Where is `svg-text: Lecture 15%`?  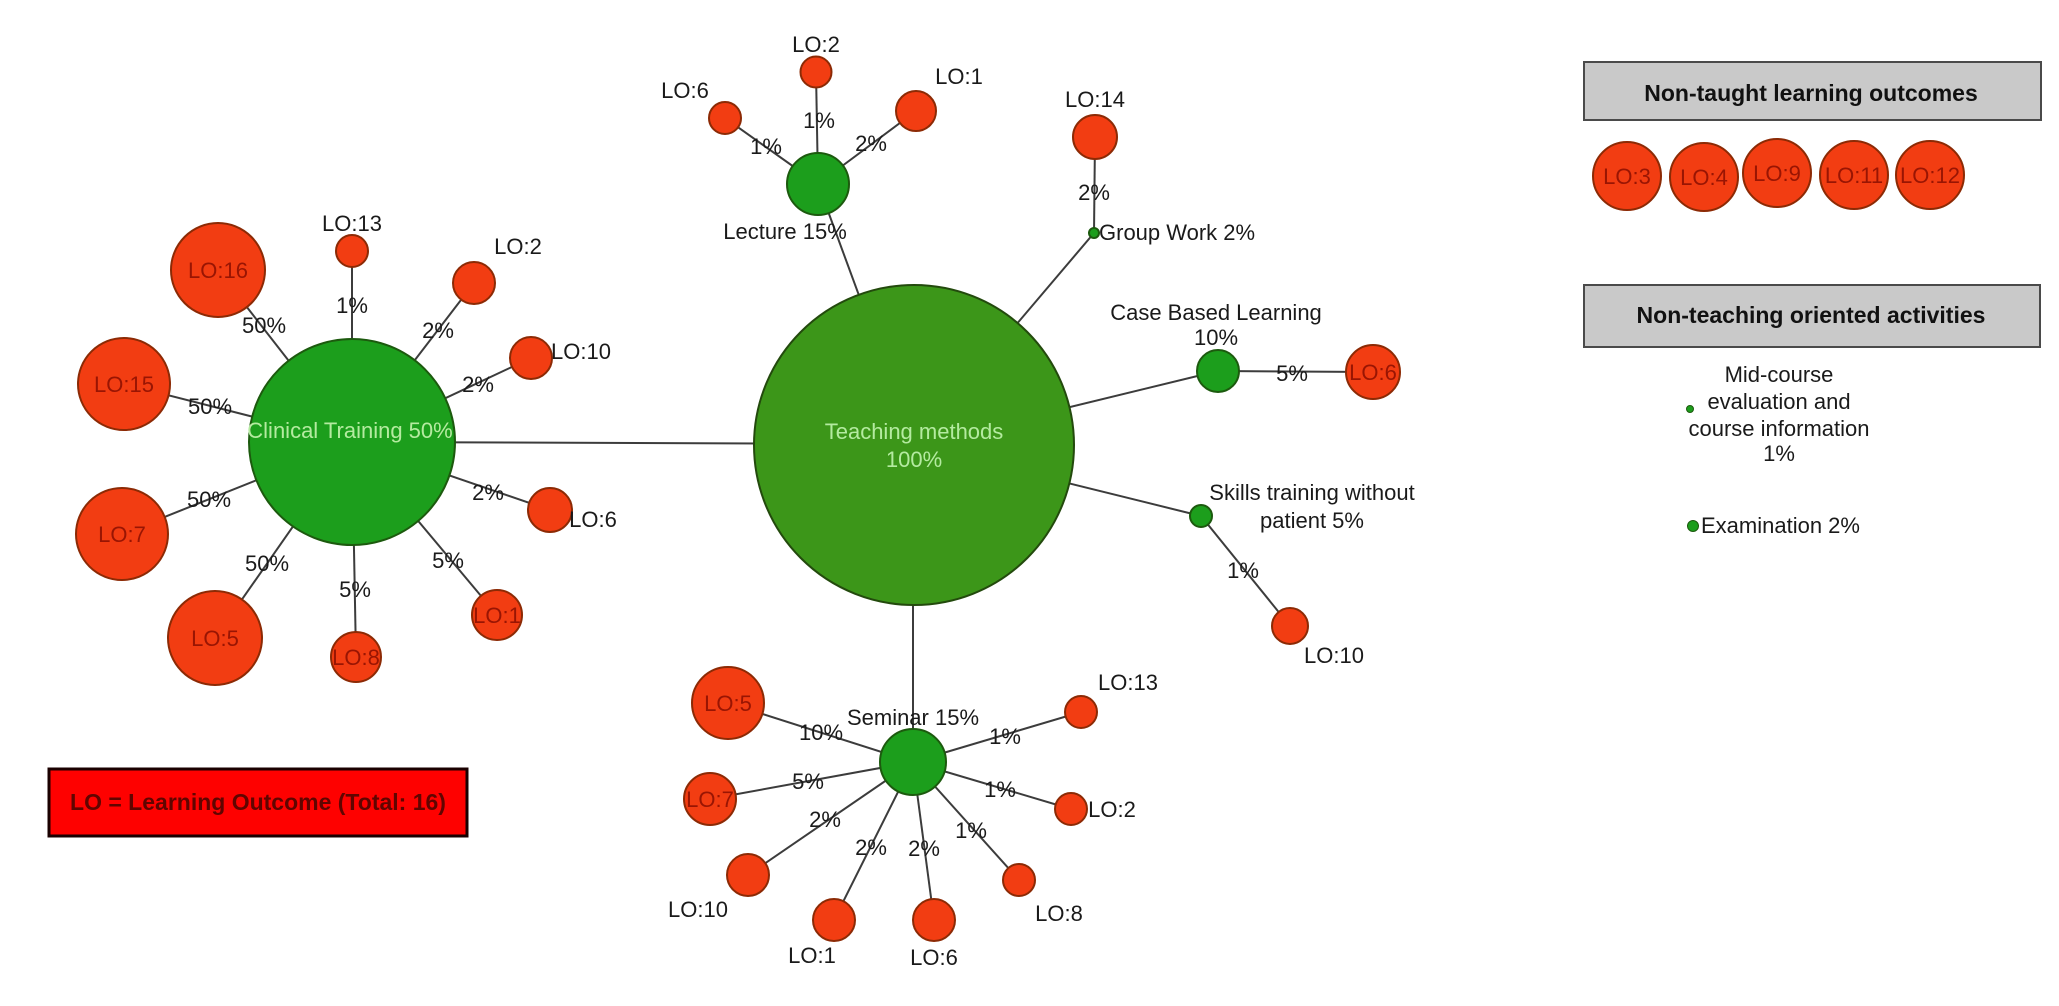
svg-text: Lecture 15% is located at coordinates (785, 231).